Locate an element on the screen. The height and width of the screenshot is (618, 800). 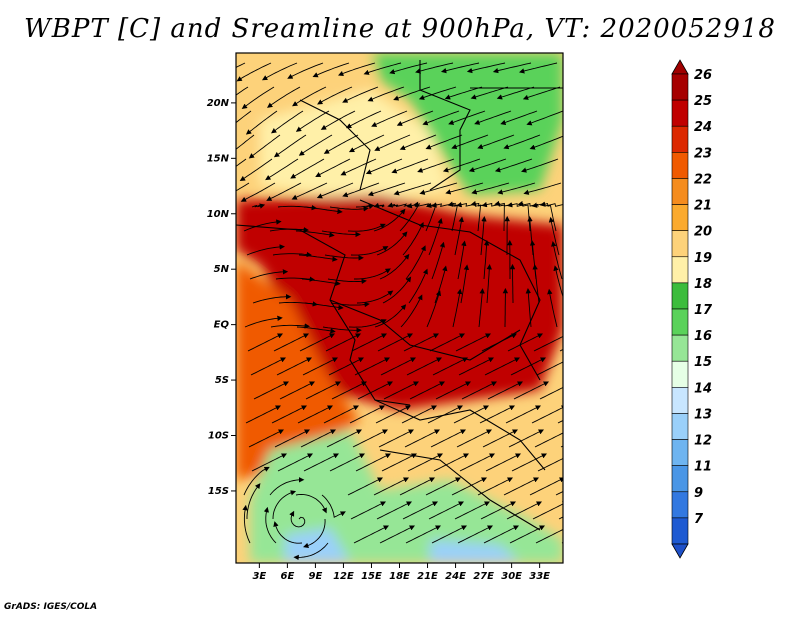
lon-tick-label: 12E is located at coordinates (343, 576).